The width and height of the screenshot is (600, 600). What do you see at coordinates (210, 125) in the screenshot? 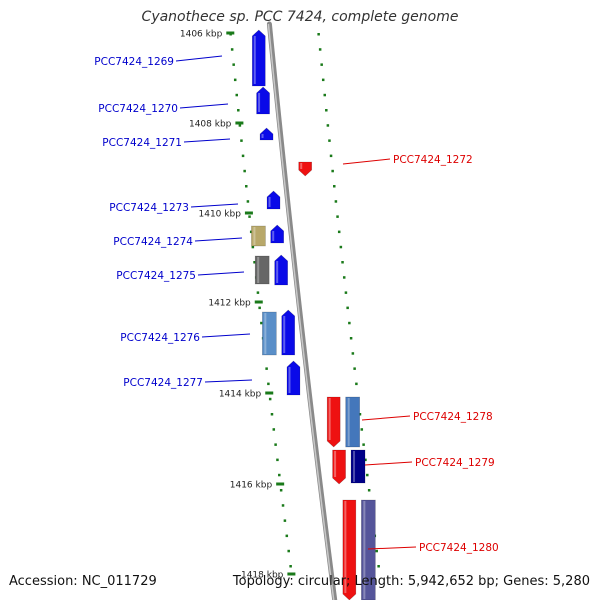
I see `tick-label: 1408 kbp` at bounding box center [210, 125].